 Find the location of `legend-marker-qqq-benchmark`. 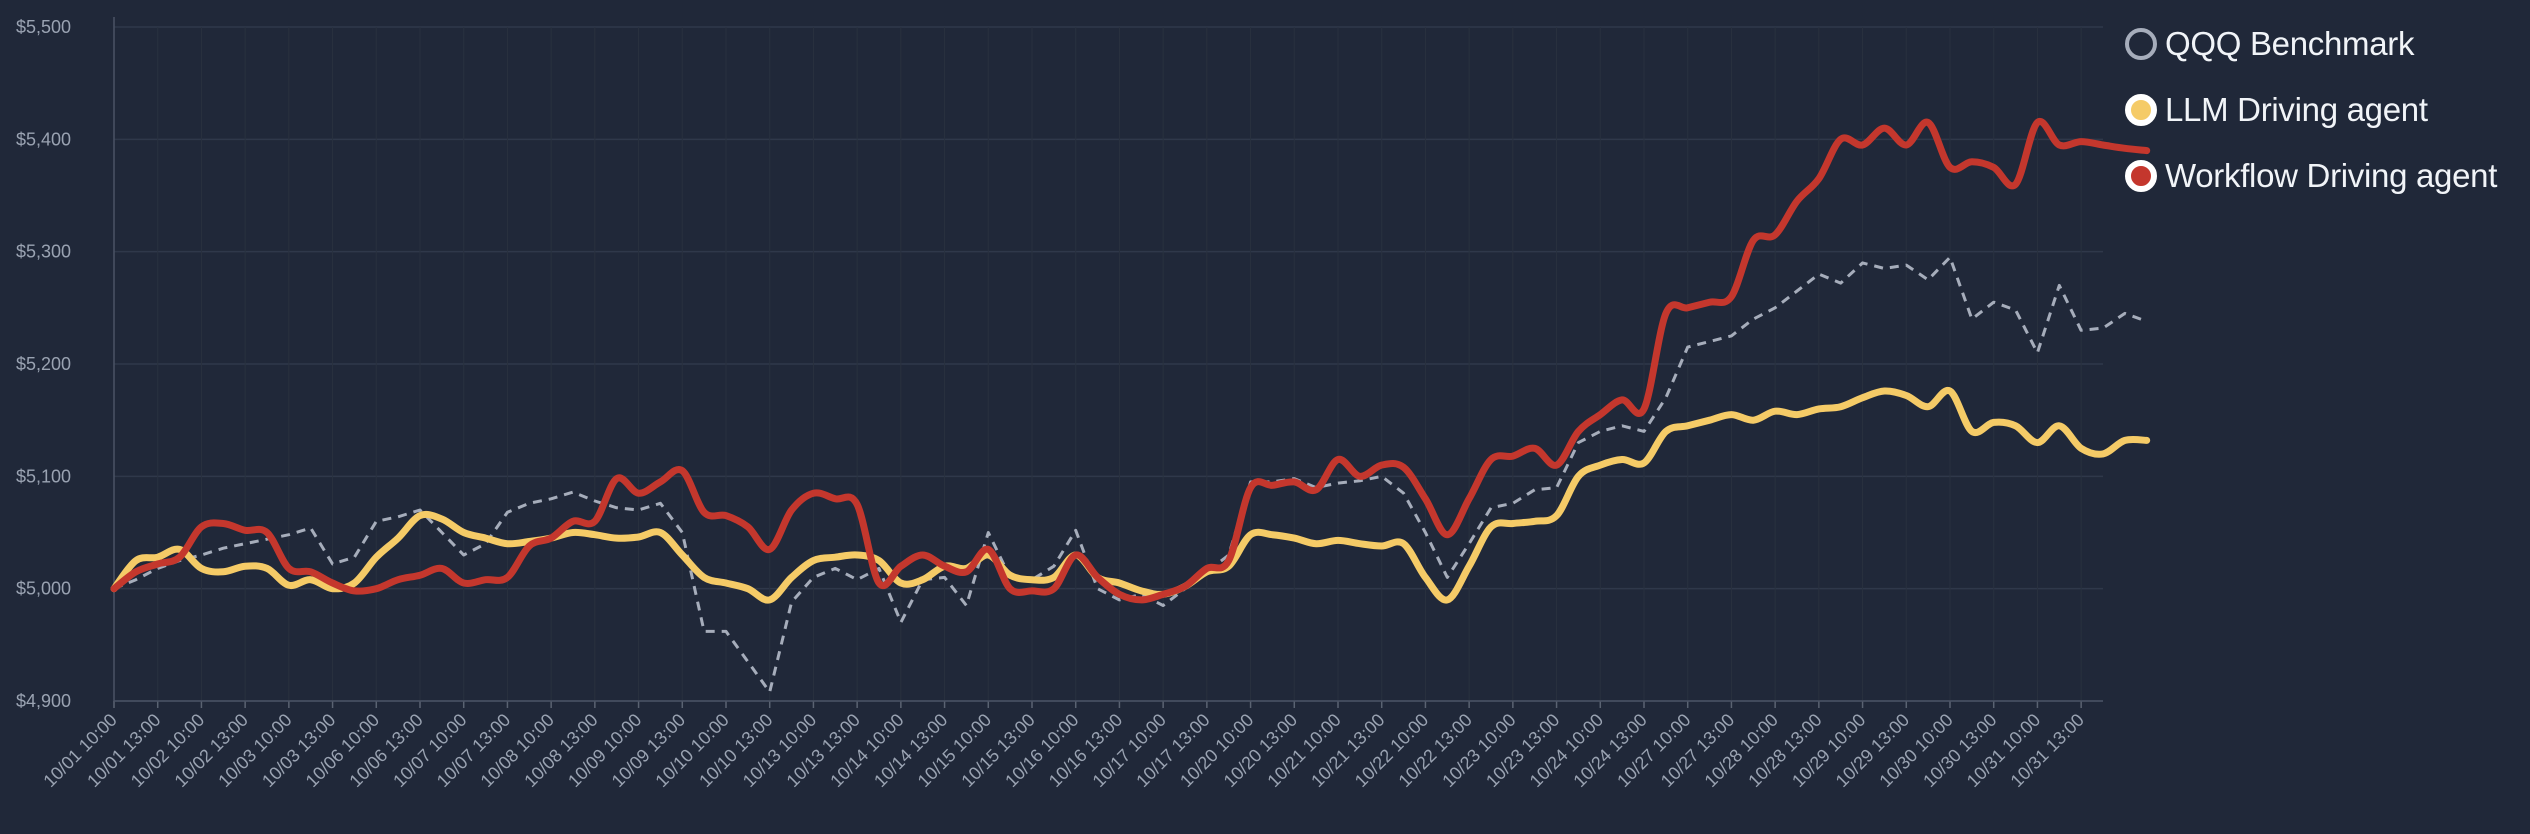

legend-marker-qqq-benchmark is located at coordinates (2141, 44).